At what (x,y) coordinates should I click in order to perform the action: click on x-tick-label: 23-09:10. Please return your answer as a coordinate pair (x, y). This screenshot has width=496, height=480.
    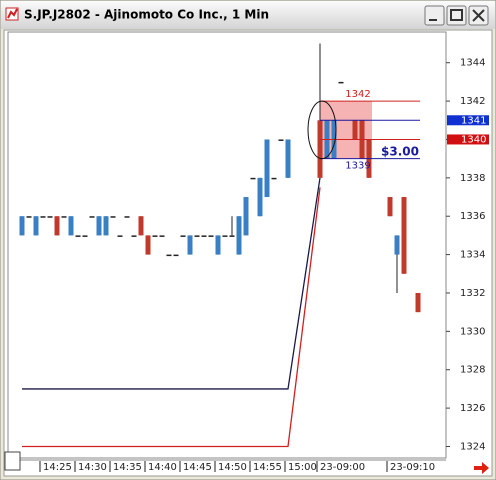
    Looking at the image, I should click on (412, 467).